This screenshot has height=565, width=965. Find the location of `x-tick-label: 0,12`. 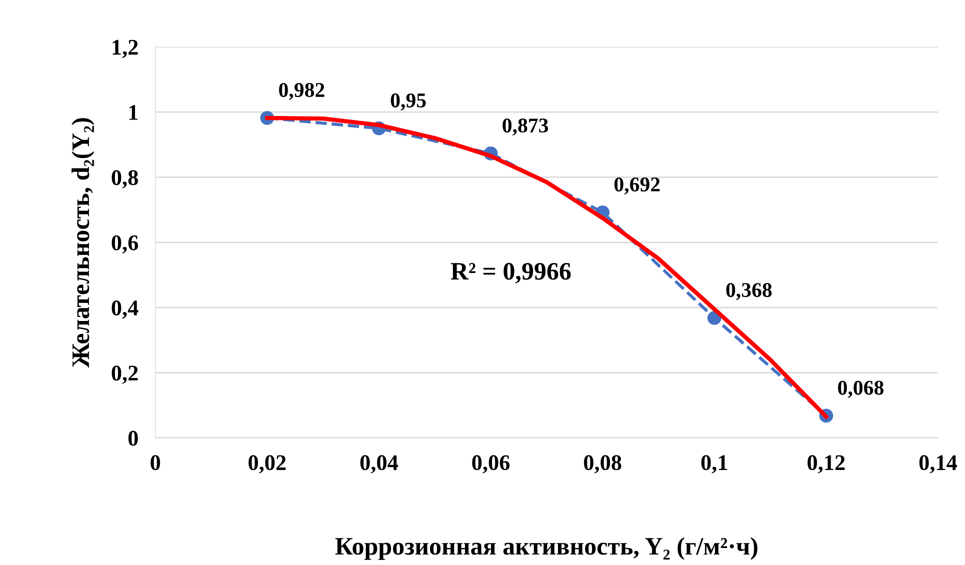

x-tick-label: 0,12 is located at coordinates (826, 464).